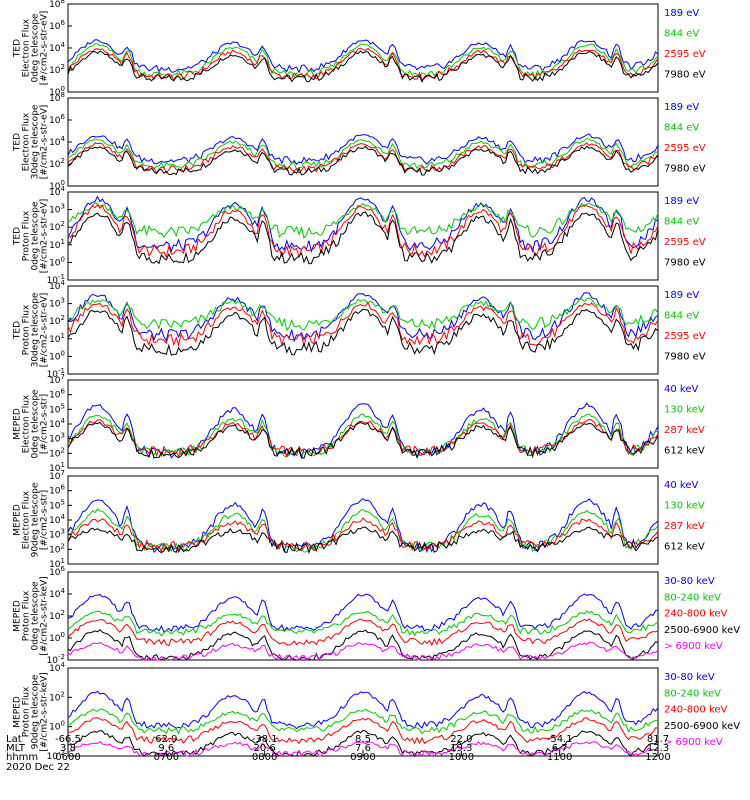  What do you see at coordinates (57, 667) in the screenshot?
I see `panel-8-ytick-1: 10⁴` at bounding box center [57, 667].